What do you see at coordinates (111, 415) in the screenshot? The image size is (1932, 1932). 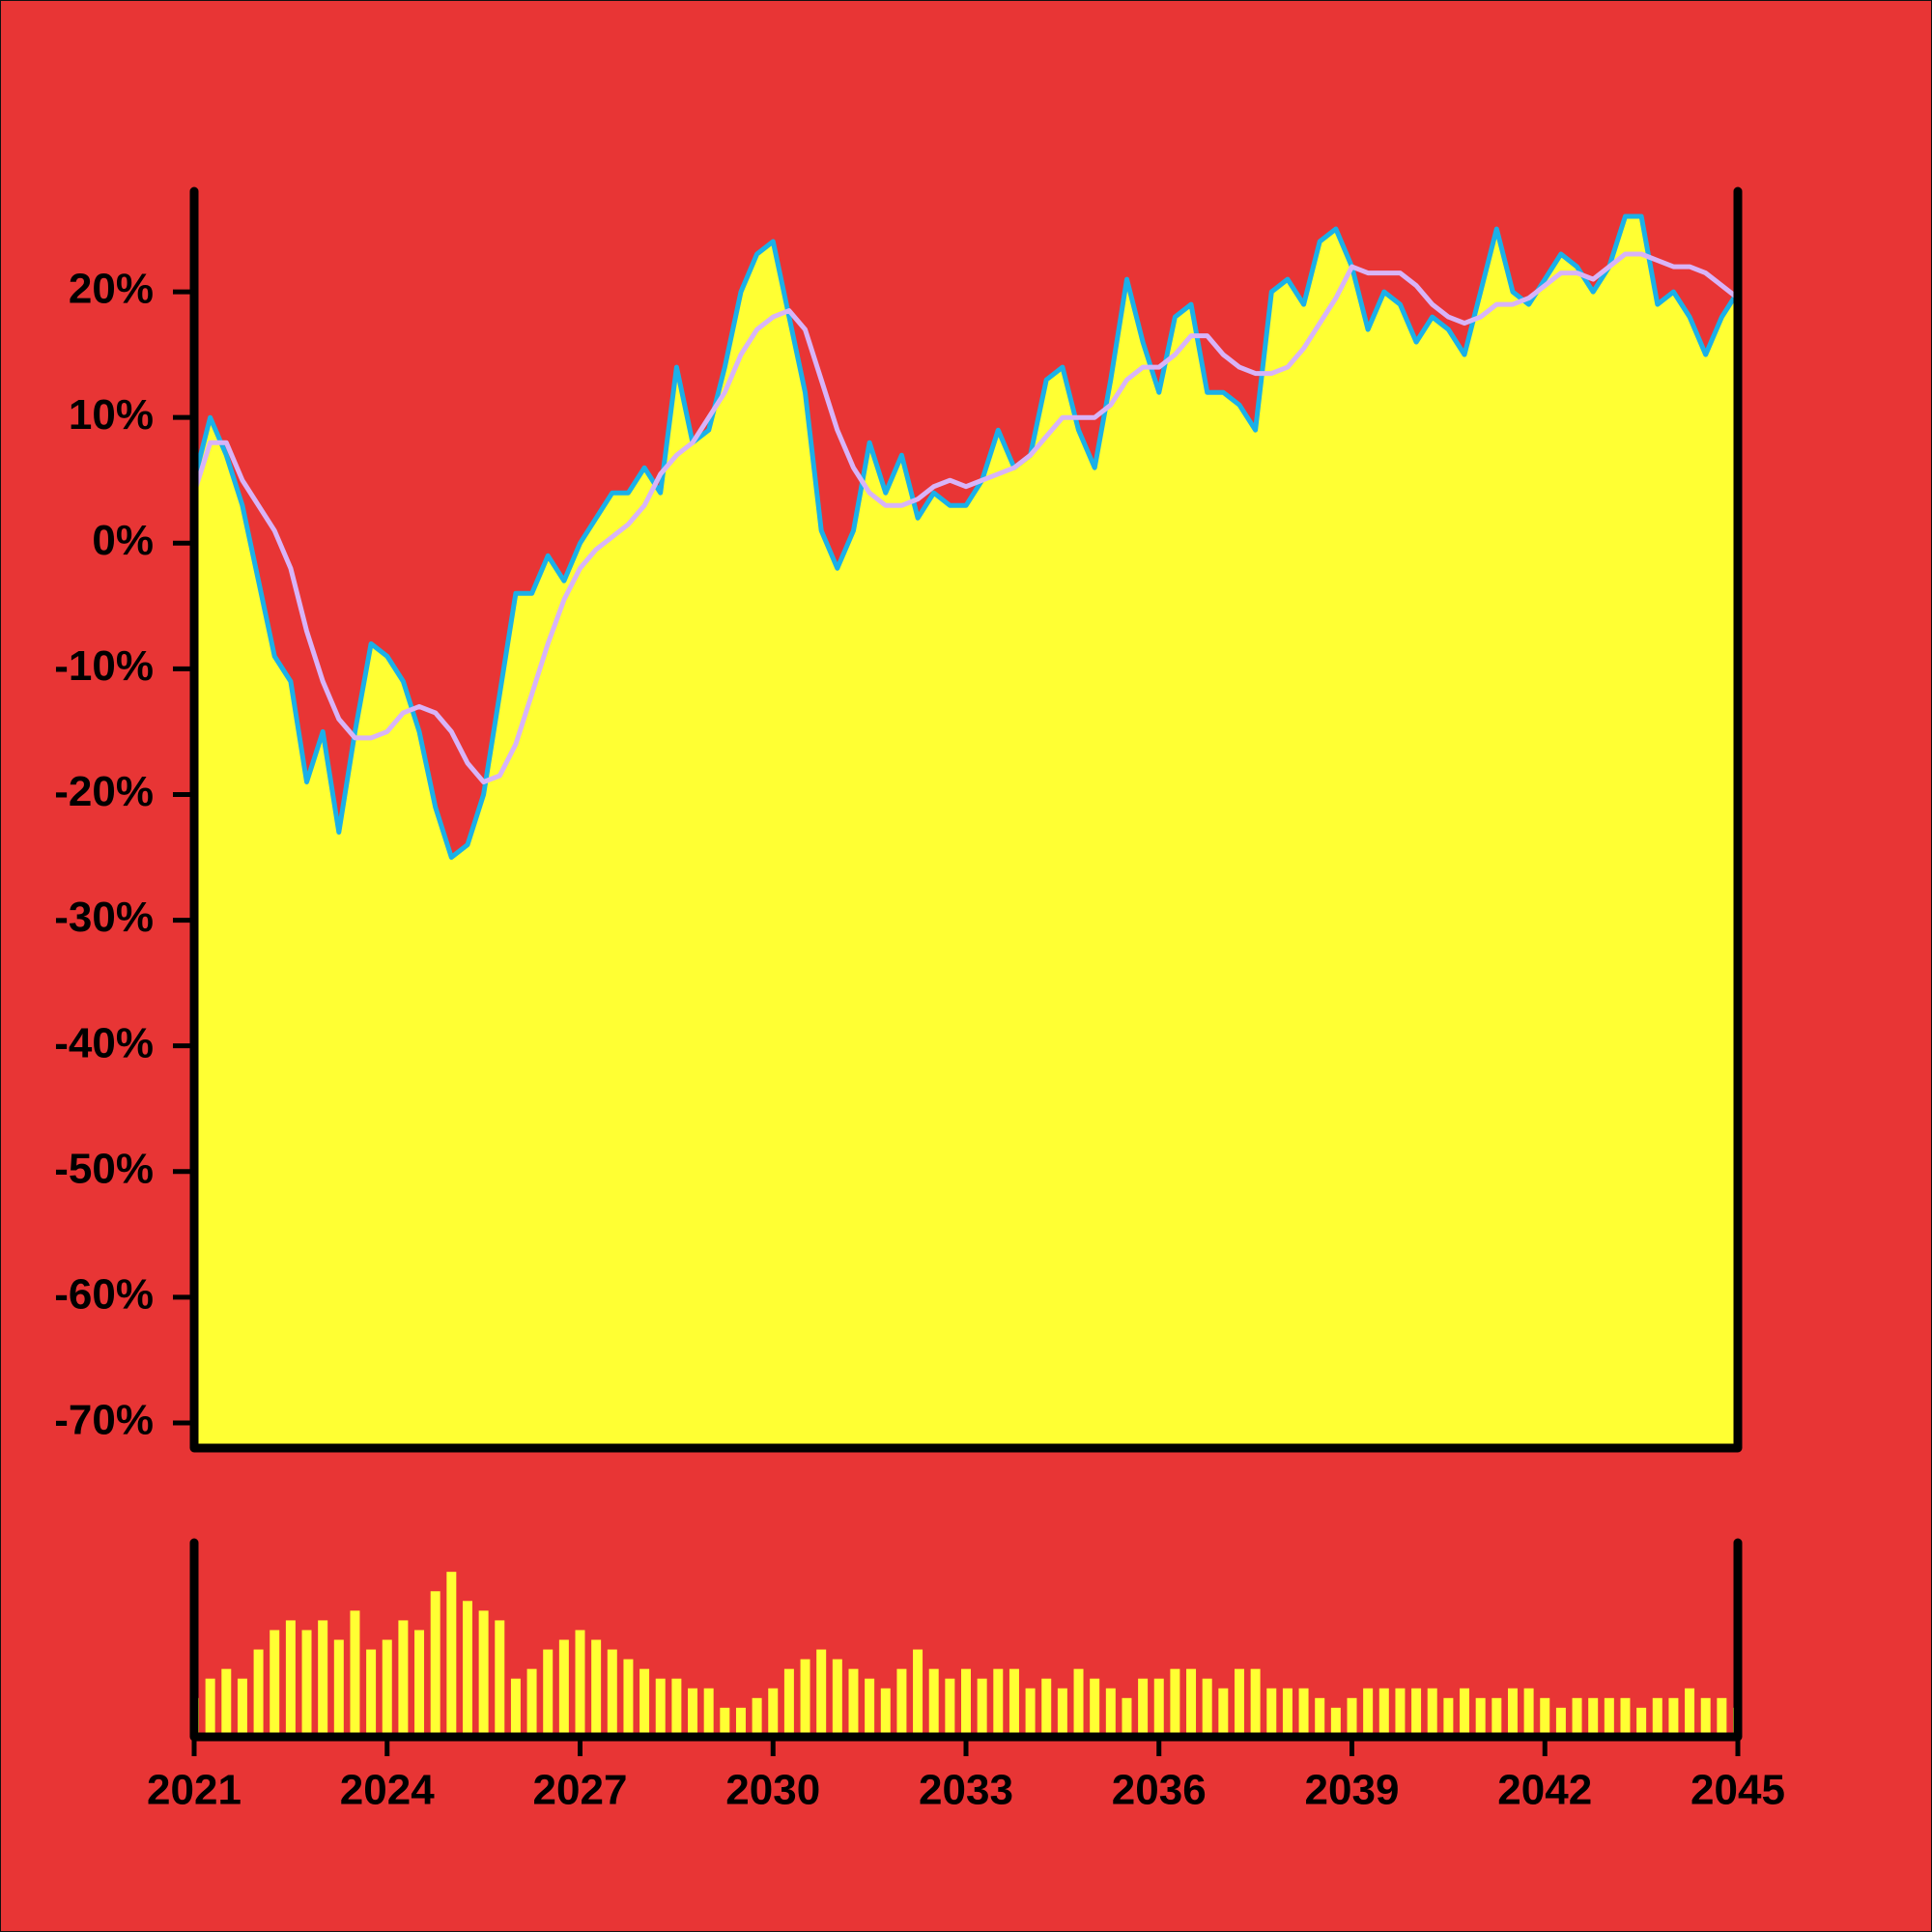 I see `y-tick-label: 10%` at bounding box center [111, 415].